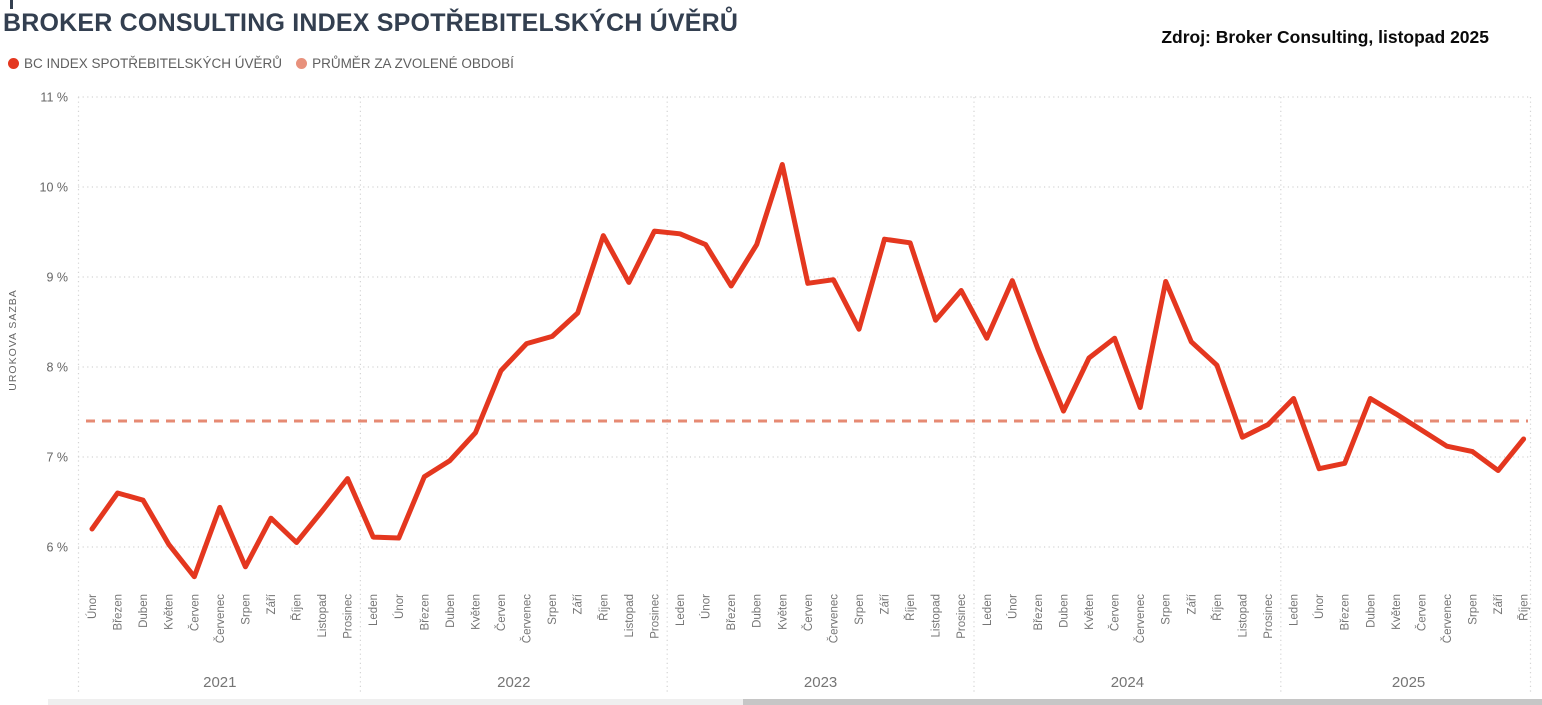 Image resolution: width=1542 pixels, height=705 pixels. I want to click on legend-label: PRŮMĚR ZA ZVOLENÉ OBDOBÍ, so click(413, 63).